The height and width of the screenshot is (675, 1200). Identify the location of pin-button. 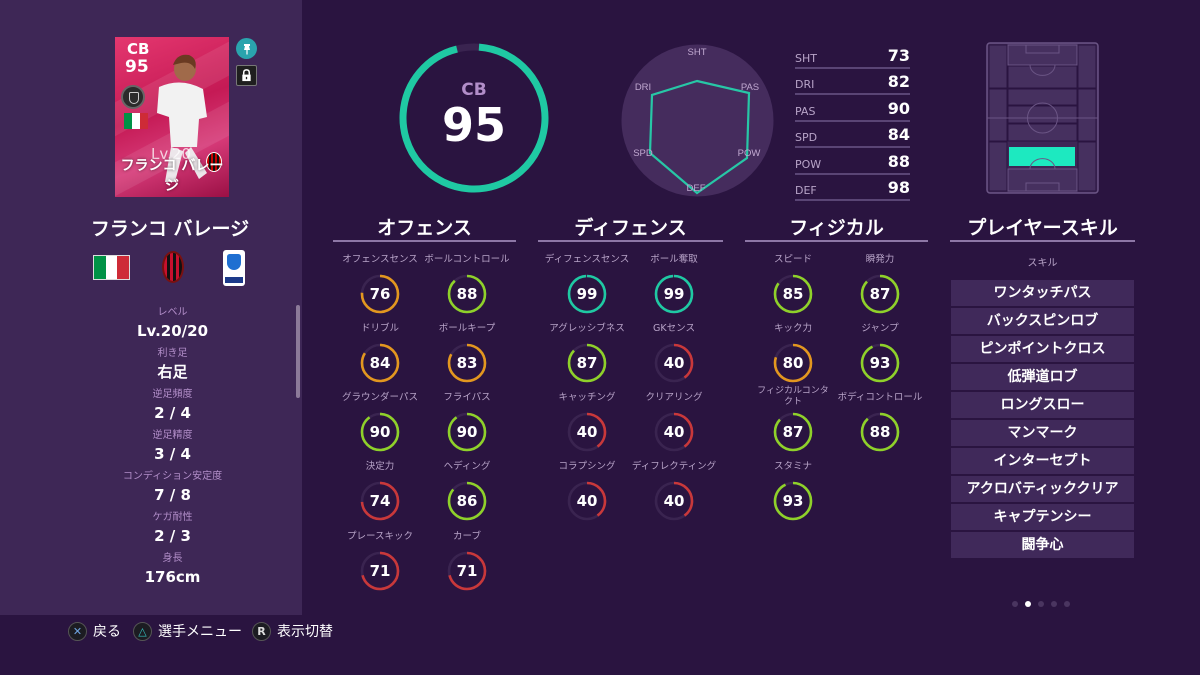
(246, 48).